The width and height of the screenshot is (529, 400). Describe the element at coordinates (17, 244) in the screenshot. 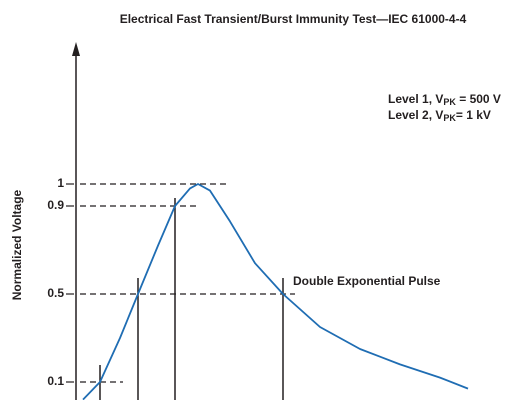

I see `y-axis-label: Normalized Voltage` at that location.